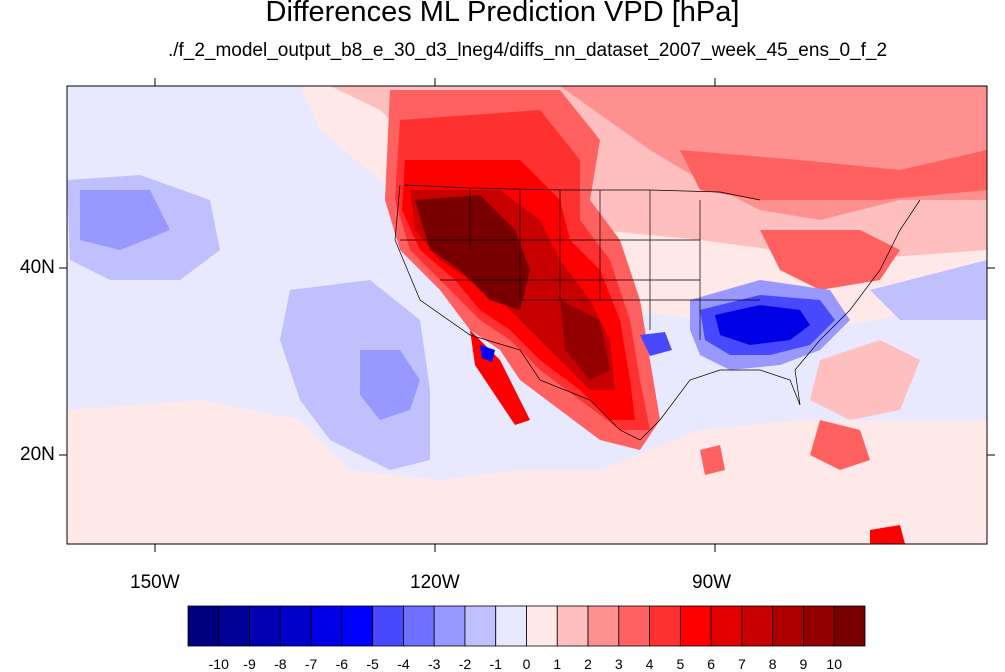 This screenshot has height=672, width=1005. I want to click on lon-label-150w: 150W, so click(155, 582).